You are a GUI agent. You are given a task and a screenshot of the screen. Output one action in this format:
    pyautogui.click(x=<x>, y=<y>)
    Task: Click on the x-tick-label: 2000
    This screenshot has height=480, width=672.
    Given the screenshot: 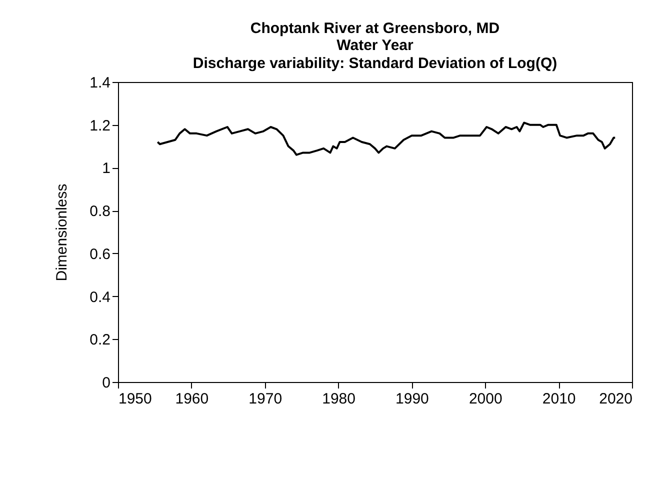 What is the action you would take?
    pyautogui.click(x=485, y=399)
    